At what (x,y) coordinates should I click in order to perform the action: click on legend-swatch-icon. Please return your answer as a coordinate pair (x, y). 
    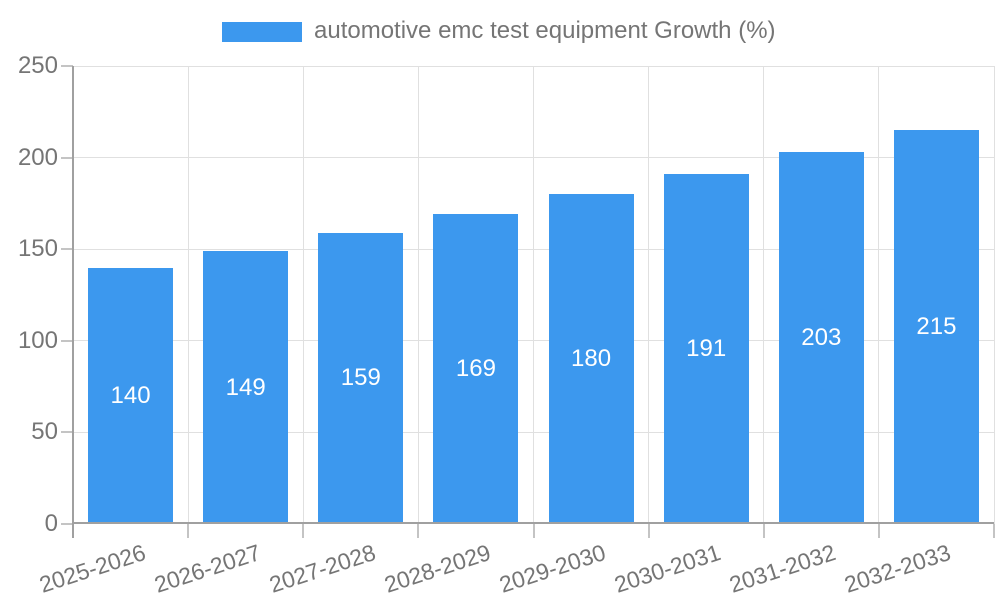
    Looking at the image, I should click on (262, 32).